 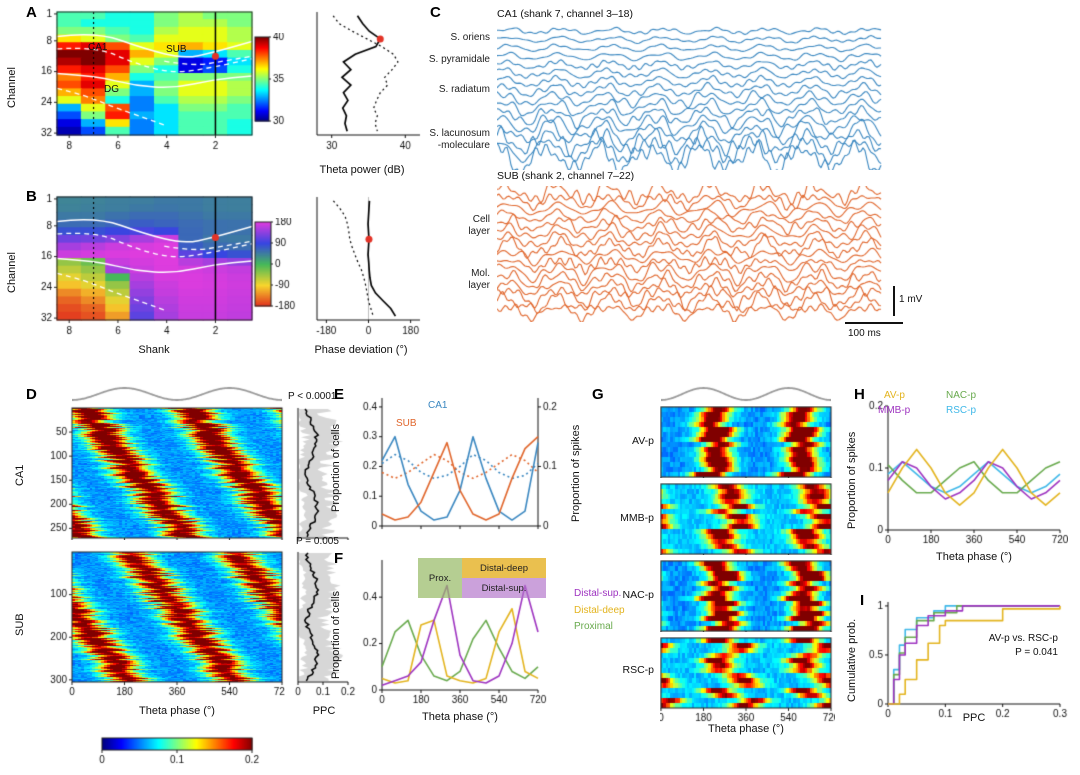 What do you see at coordinates (974, 718) in the screenshot?
I see `i-xlabel: PPC` at bounding box center [974, 718].